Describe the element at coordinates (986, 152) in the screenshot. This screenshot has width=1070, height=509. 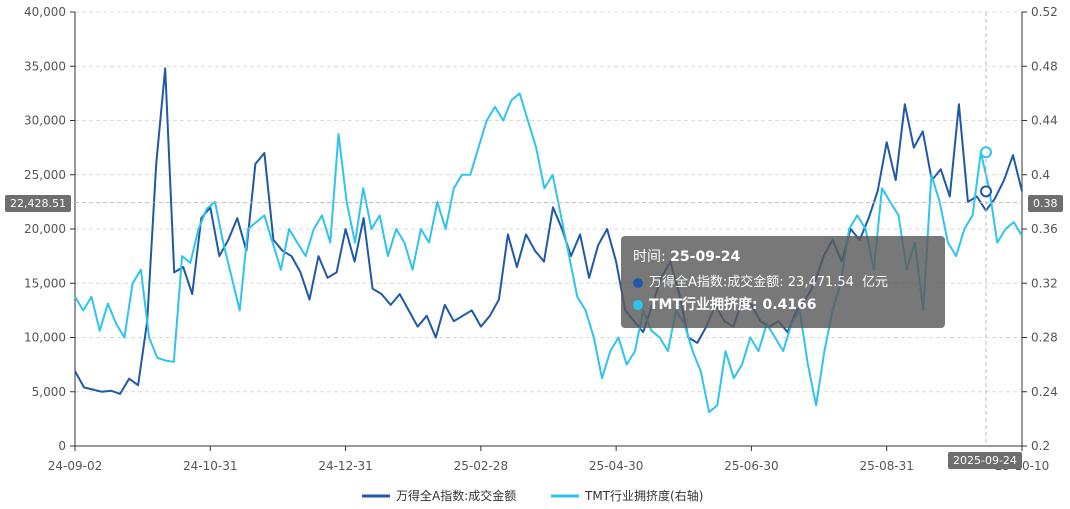
I see `series-2-point-highlight` at that location.